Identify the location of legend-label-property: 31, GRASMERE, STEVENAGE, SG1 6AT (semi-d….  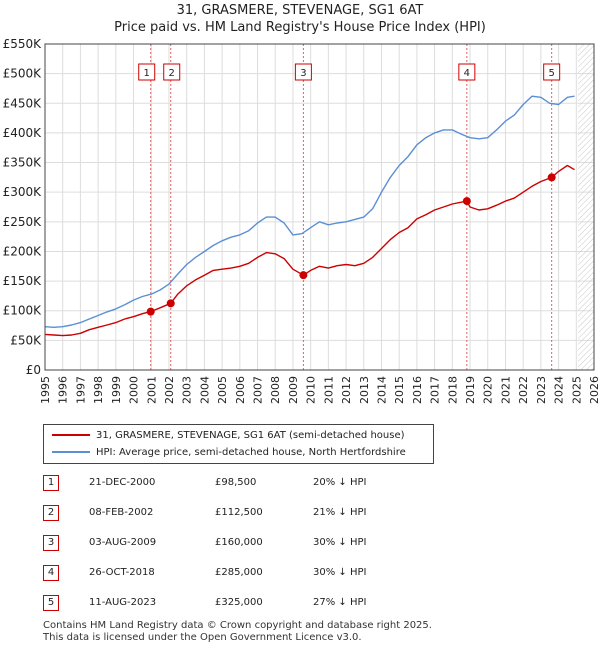
(250, 435).